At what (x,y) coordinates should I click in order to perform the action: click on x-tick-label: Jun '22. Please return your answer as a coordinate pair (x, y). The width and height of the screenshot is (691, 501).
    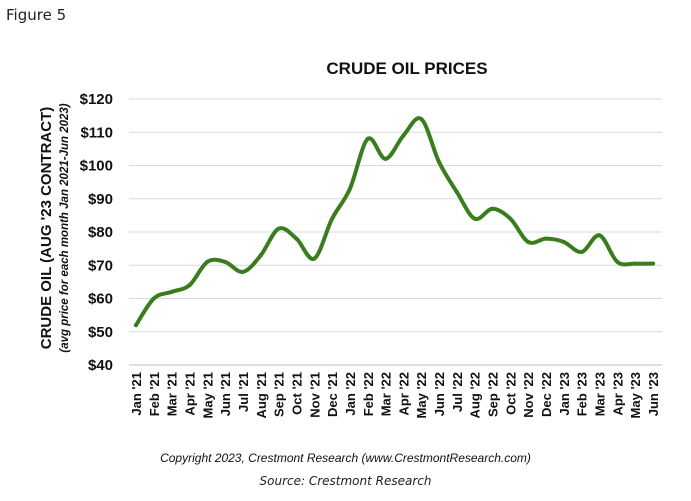
    Looking at the image, I should click on (439, 394).